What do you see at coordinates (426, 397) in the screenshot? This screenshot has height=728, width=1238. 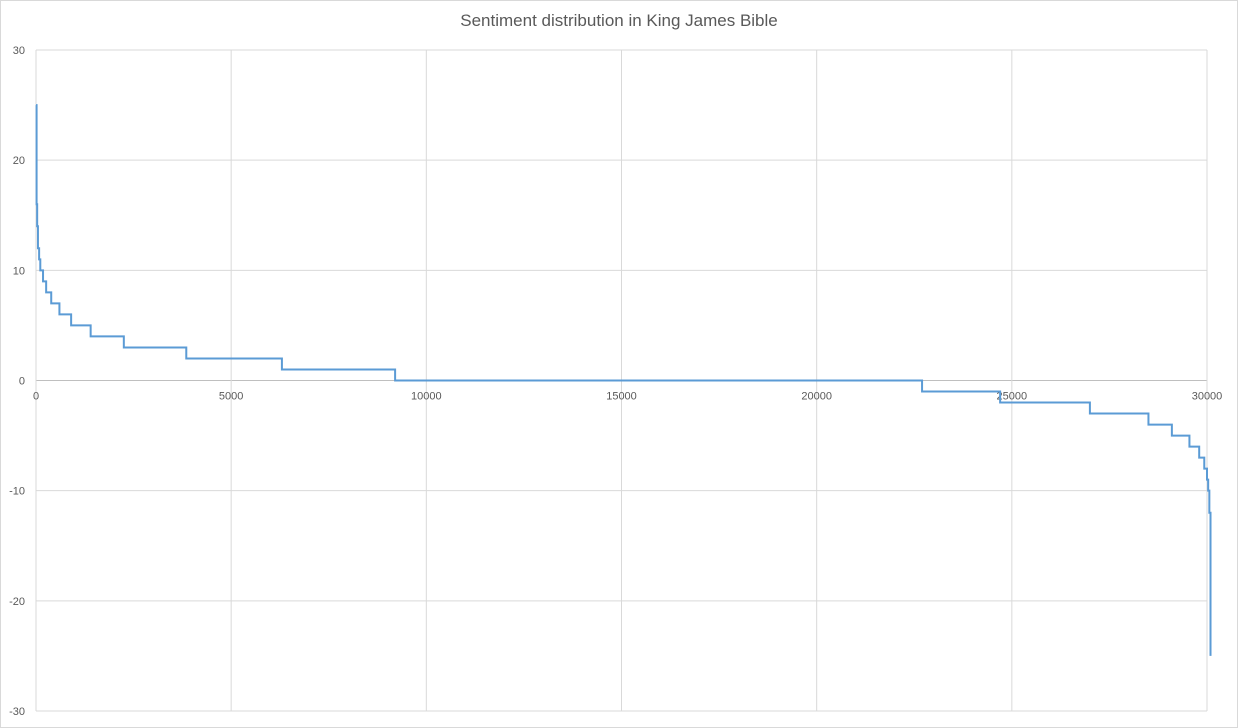 I see `x-tick-label: 10000` at bounding box center [426, 397].